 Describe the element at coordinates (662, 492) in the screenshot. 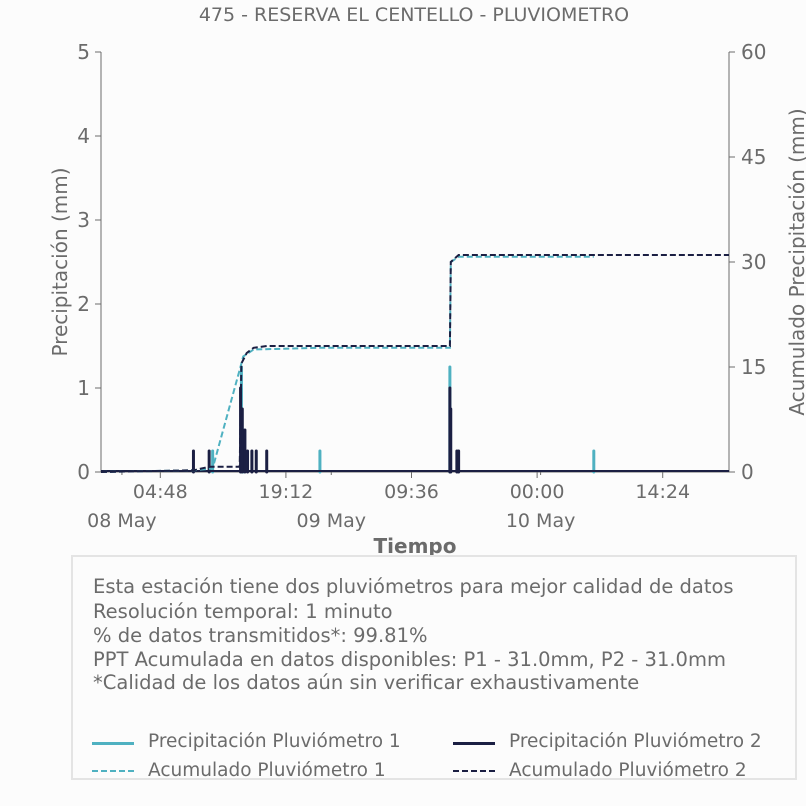

I see `x-tick-label: 14:24` at that location.